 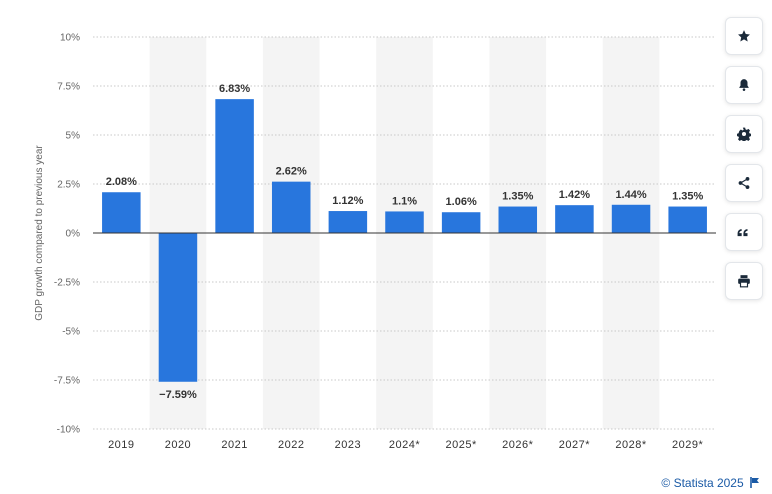 I want to click on bar-2023, so click(x=348, y=222).